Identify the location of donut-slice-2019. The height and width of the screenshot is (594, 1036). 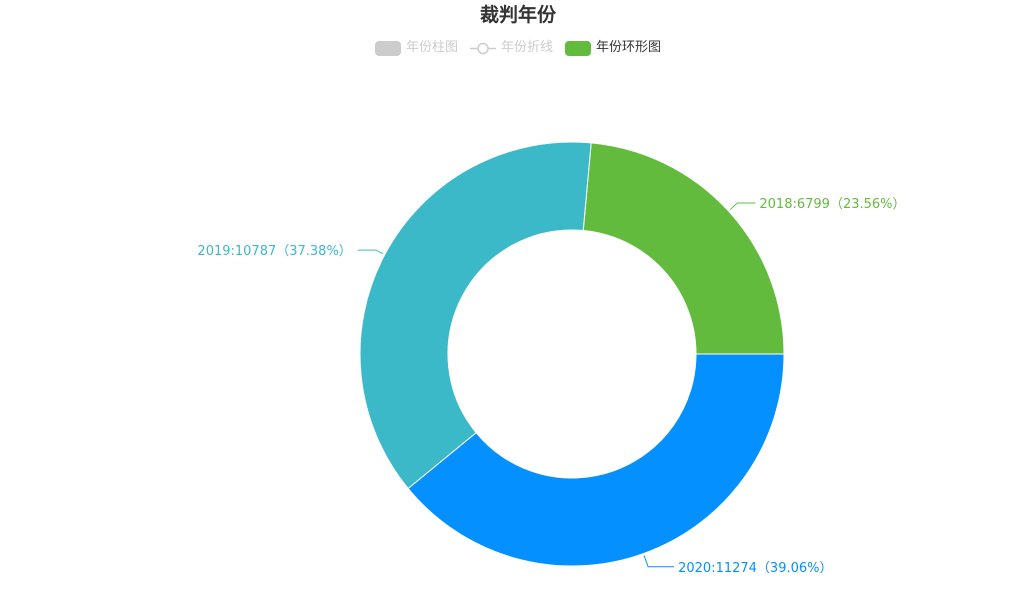
(475, 315).